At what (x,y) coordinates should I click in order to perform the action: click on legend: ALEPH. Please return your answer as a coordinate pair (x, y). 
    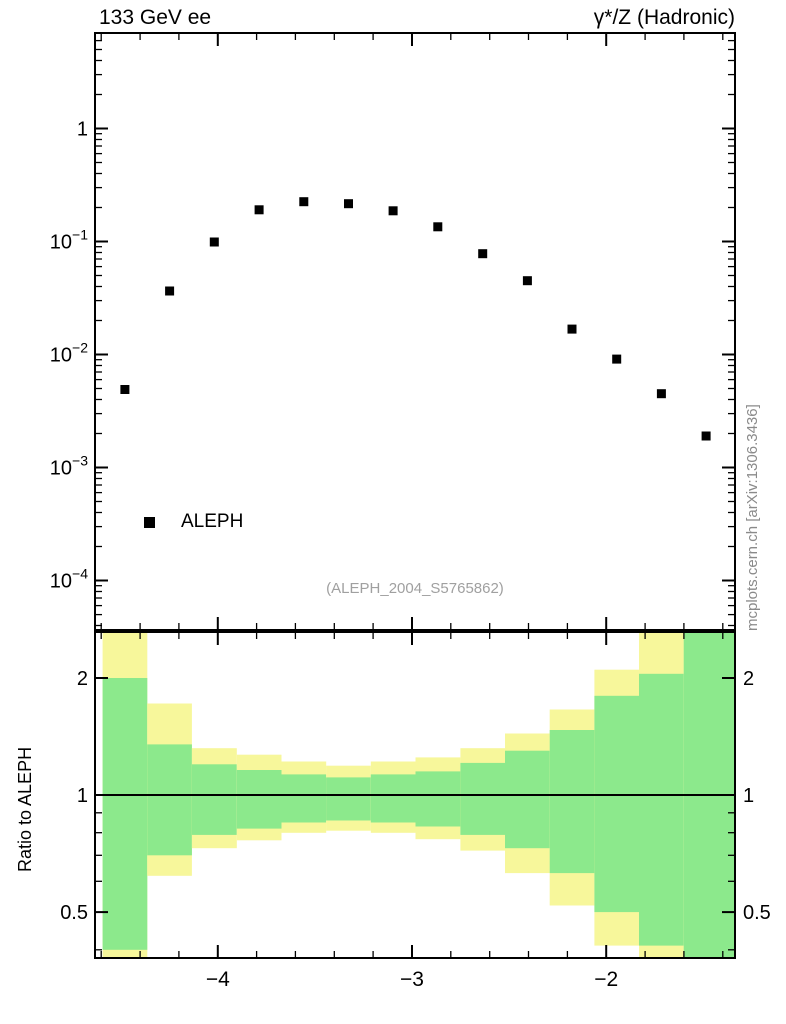
    Looking at the image, I should click on (193, 522).